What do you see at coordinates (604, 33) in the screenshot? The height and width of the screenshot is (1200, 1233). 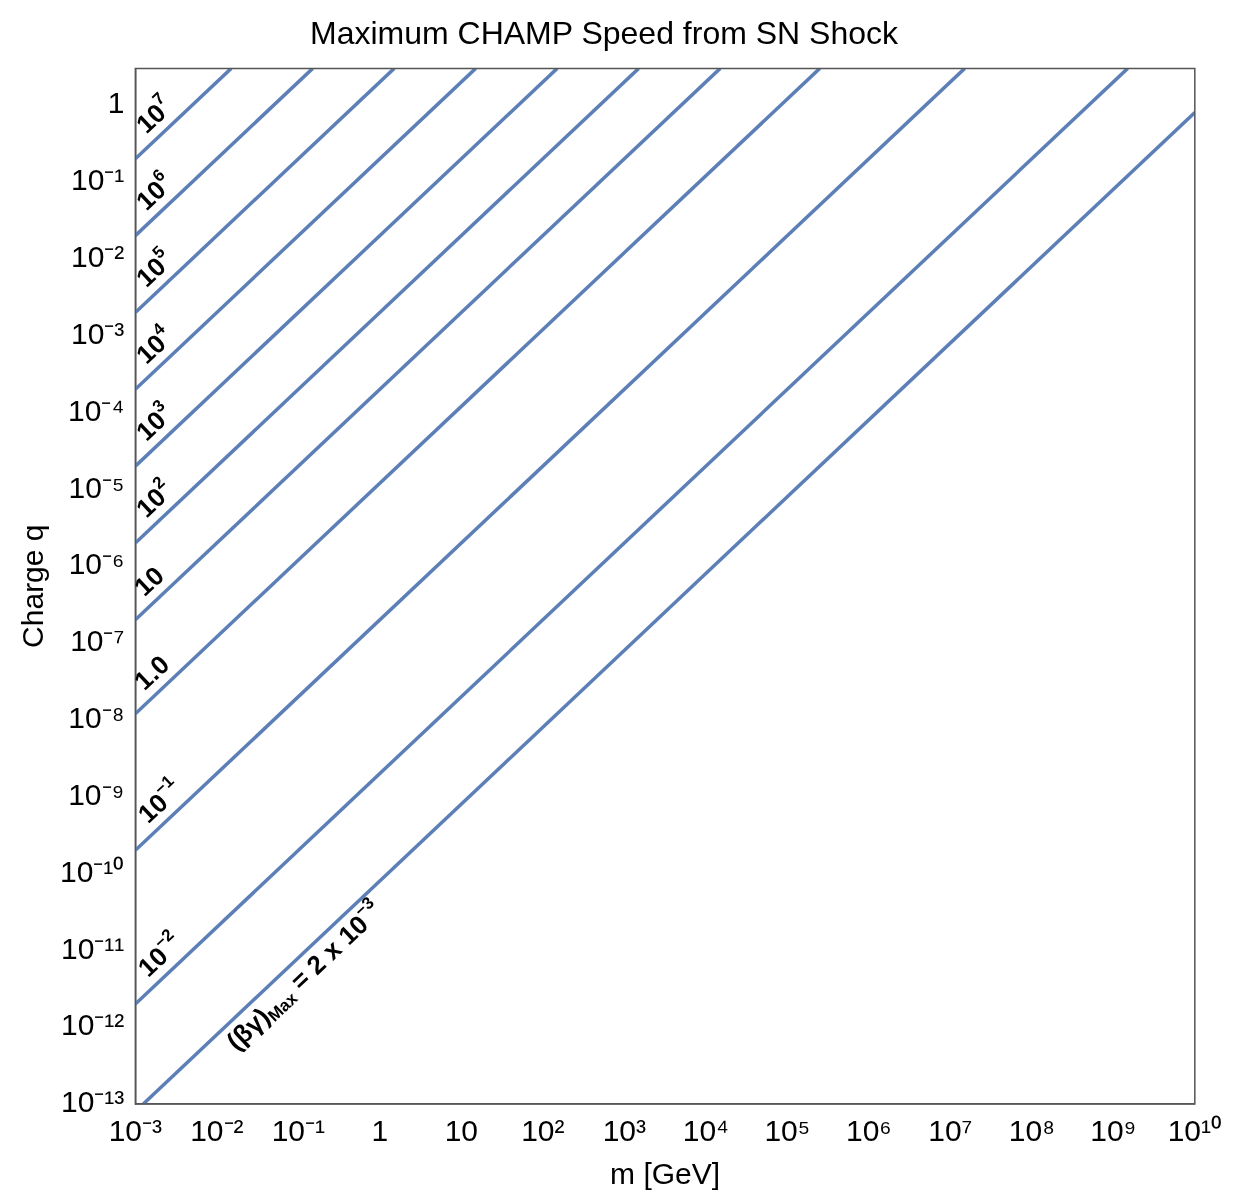 I see `chart-title: Maximum CHAMP Speed from SN Shock` at bounding box center [604, 33].